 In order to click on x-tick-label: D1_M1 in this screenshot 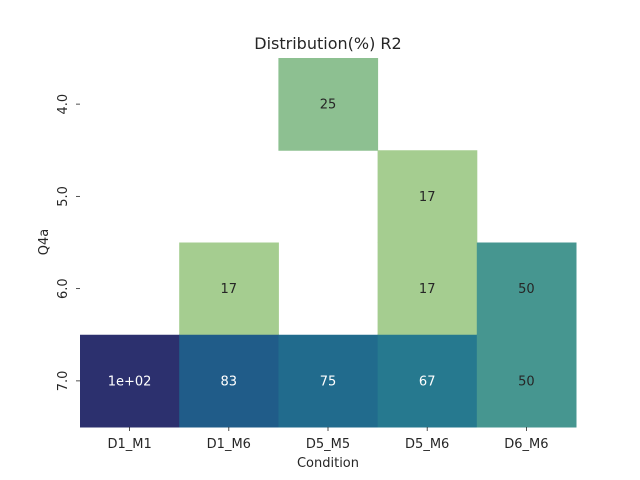, I will do `click(129, 444)`.